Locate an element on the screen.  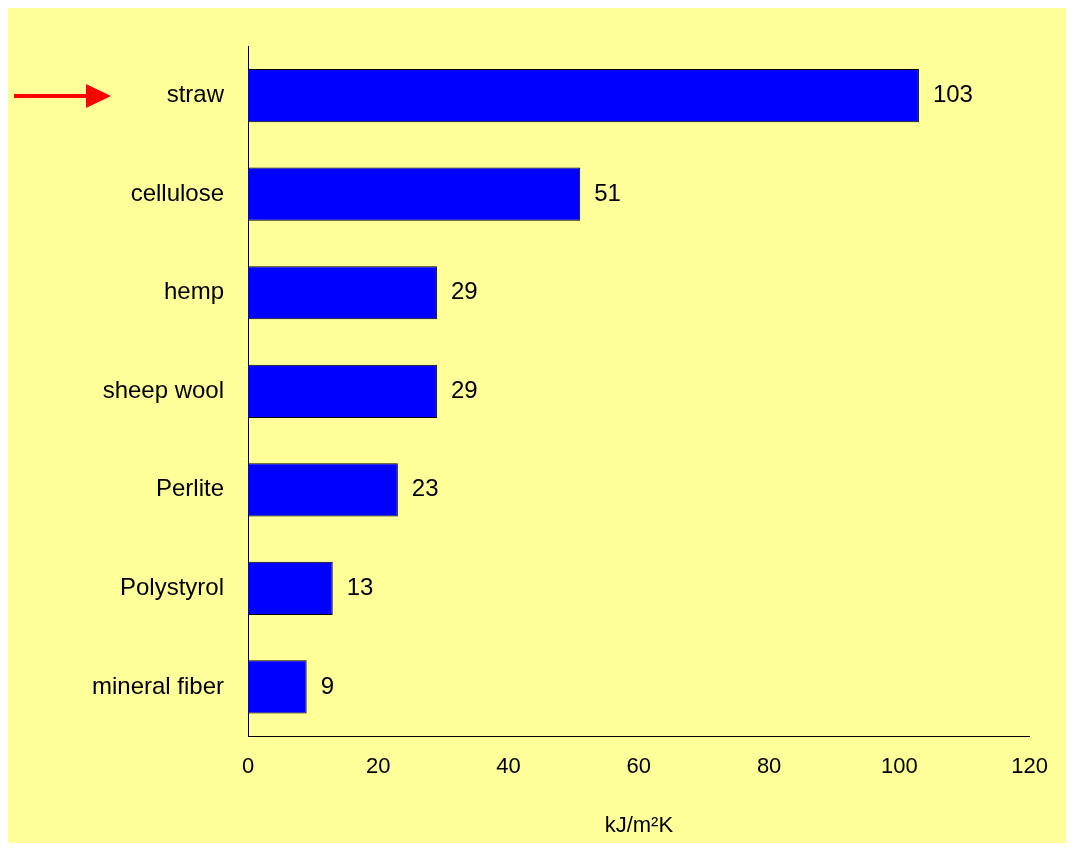
x-tick-label: 20 is located at coordinates (378, 766).